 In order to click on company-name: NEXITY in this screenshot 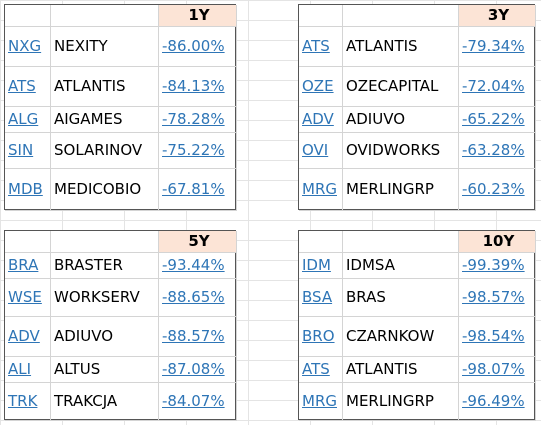, I will do `click(105, 47)`.